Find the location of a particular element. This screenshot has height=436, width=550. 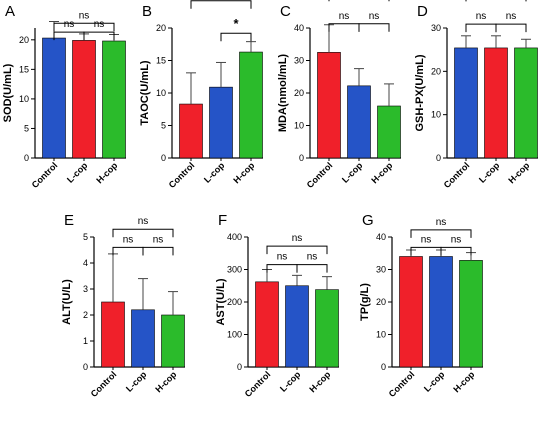

y-tick-label: 15 is located at coordinates (161, 61).